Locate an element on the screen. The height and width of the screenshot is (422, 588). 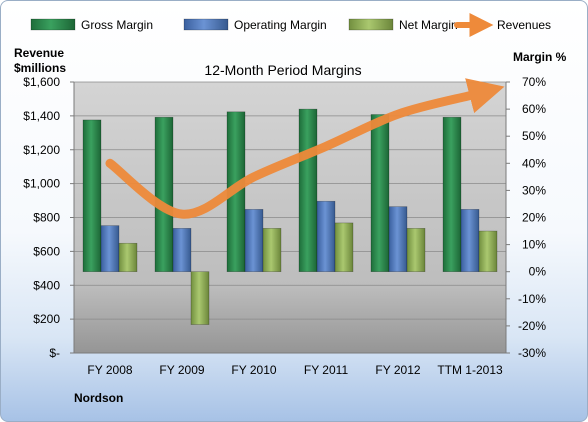
left-tick-label: $- is located at coordinates (54, 353).